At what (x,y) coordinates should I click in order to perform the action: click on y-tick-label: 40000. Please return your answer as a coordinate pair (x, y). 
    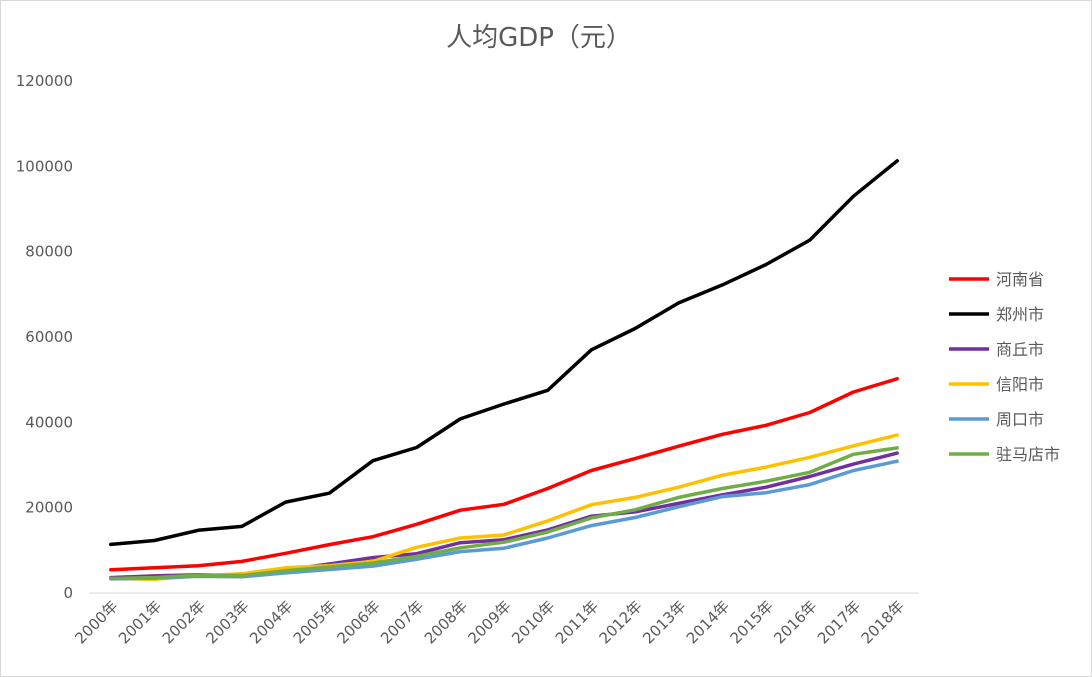
    Looking at the image, I should click on (49, 422).